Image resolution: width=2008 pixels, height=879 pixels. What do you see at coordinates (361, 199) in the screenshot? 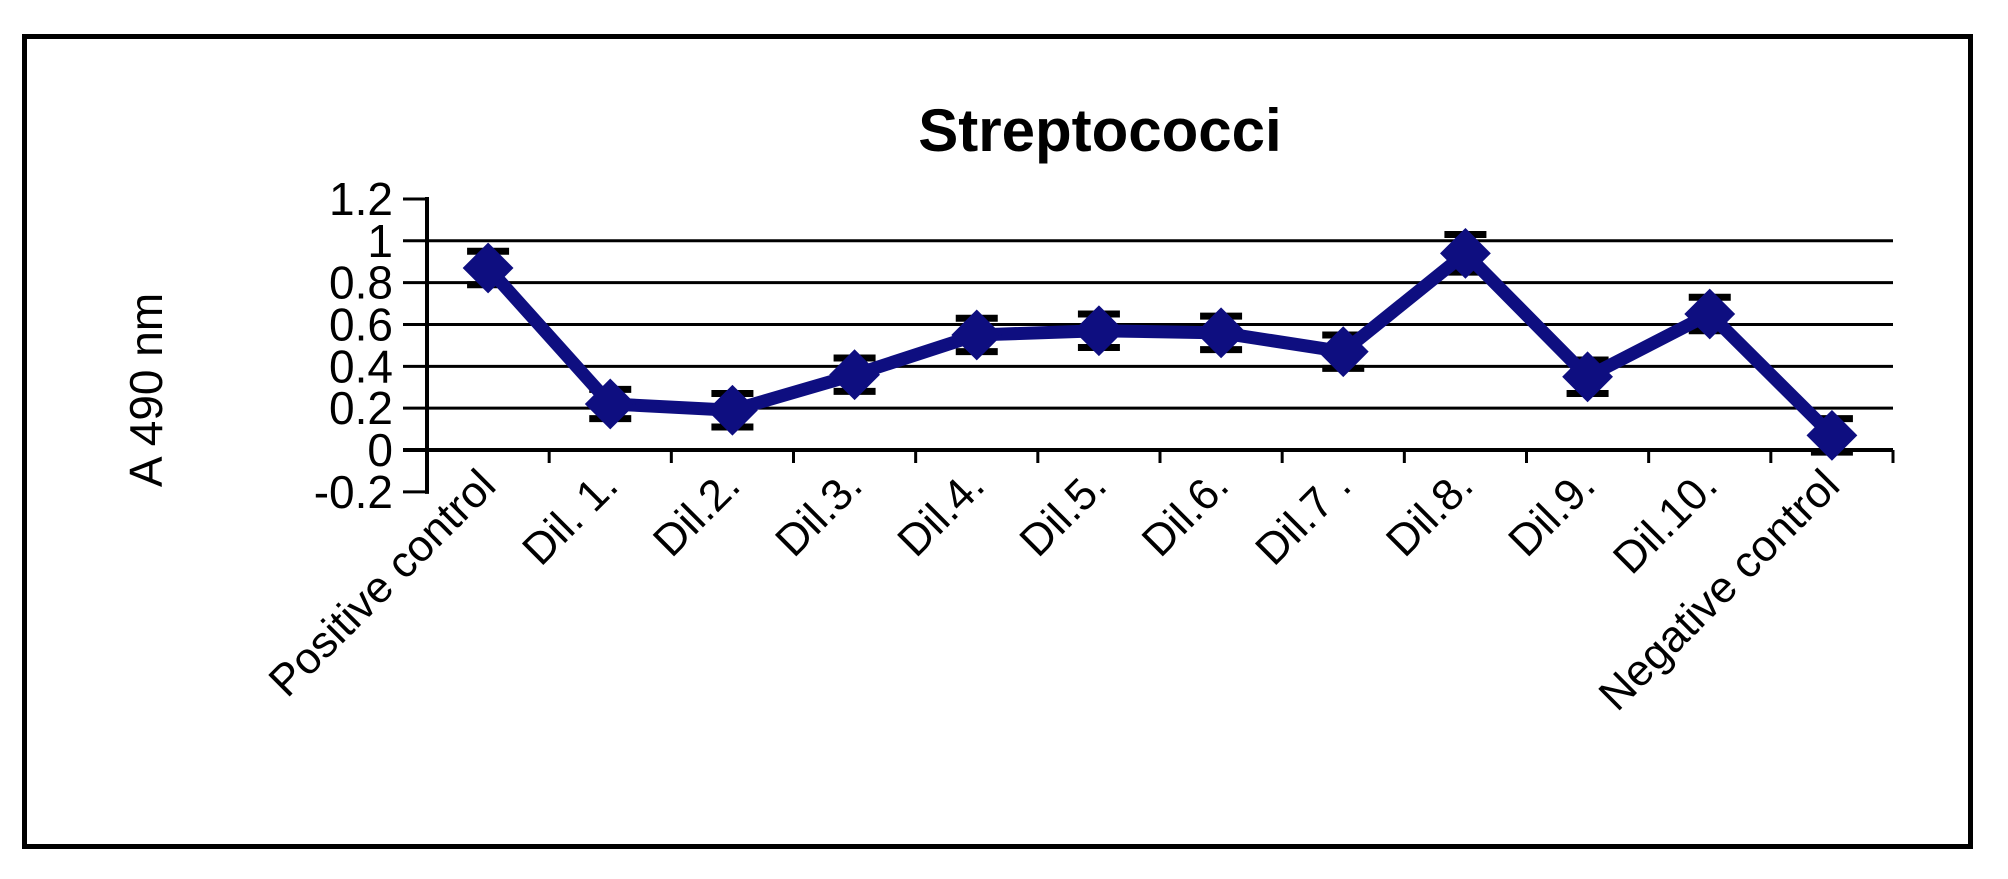
I see `y-tick-label: 1.2` at bounding box center [361, 199].